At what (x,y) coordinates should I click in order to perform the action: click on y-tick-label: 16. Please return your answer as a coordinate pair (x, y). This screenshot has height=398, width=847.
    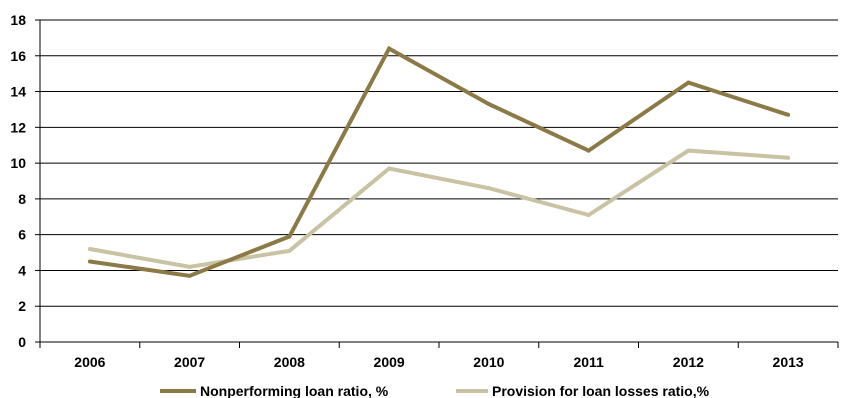
    Looking at the image, I should click on (18, 56).